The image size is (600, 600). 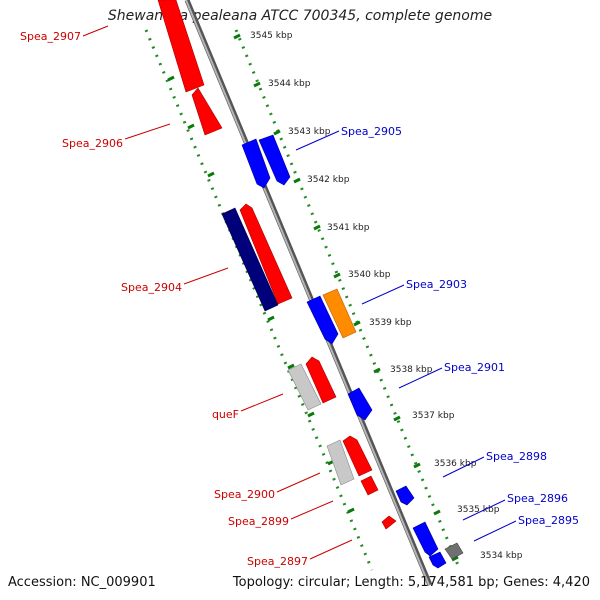 I want to click on kbp-label: 3539 kbp, so click(x=390, y=323).